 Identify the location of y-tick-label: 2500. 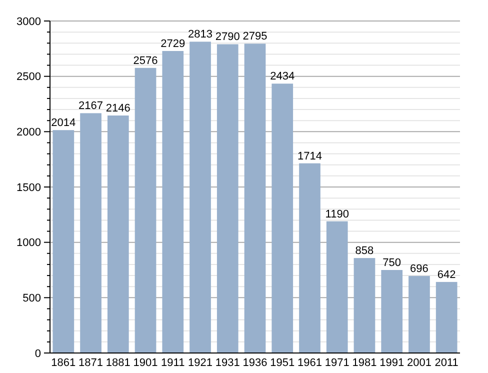
(28, 77).